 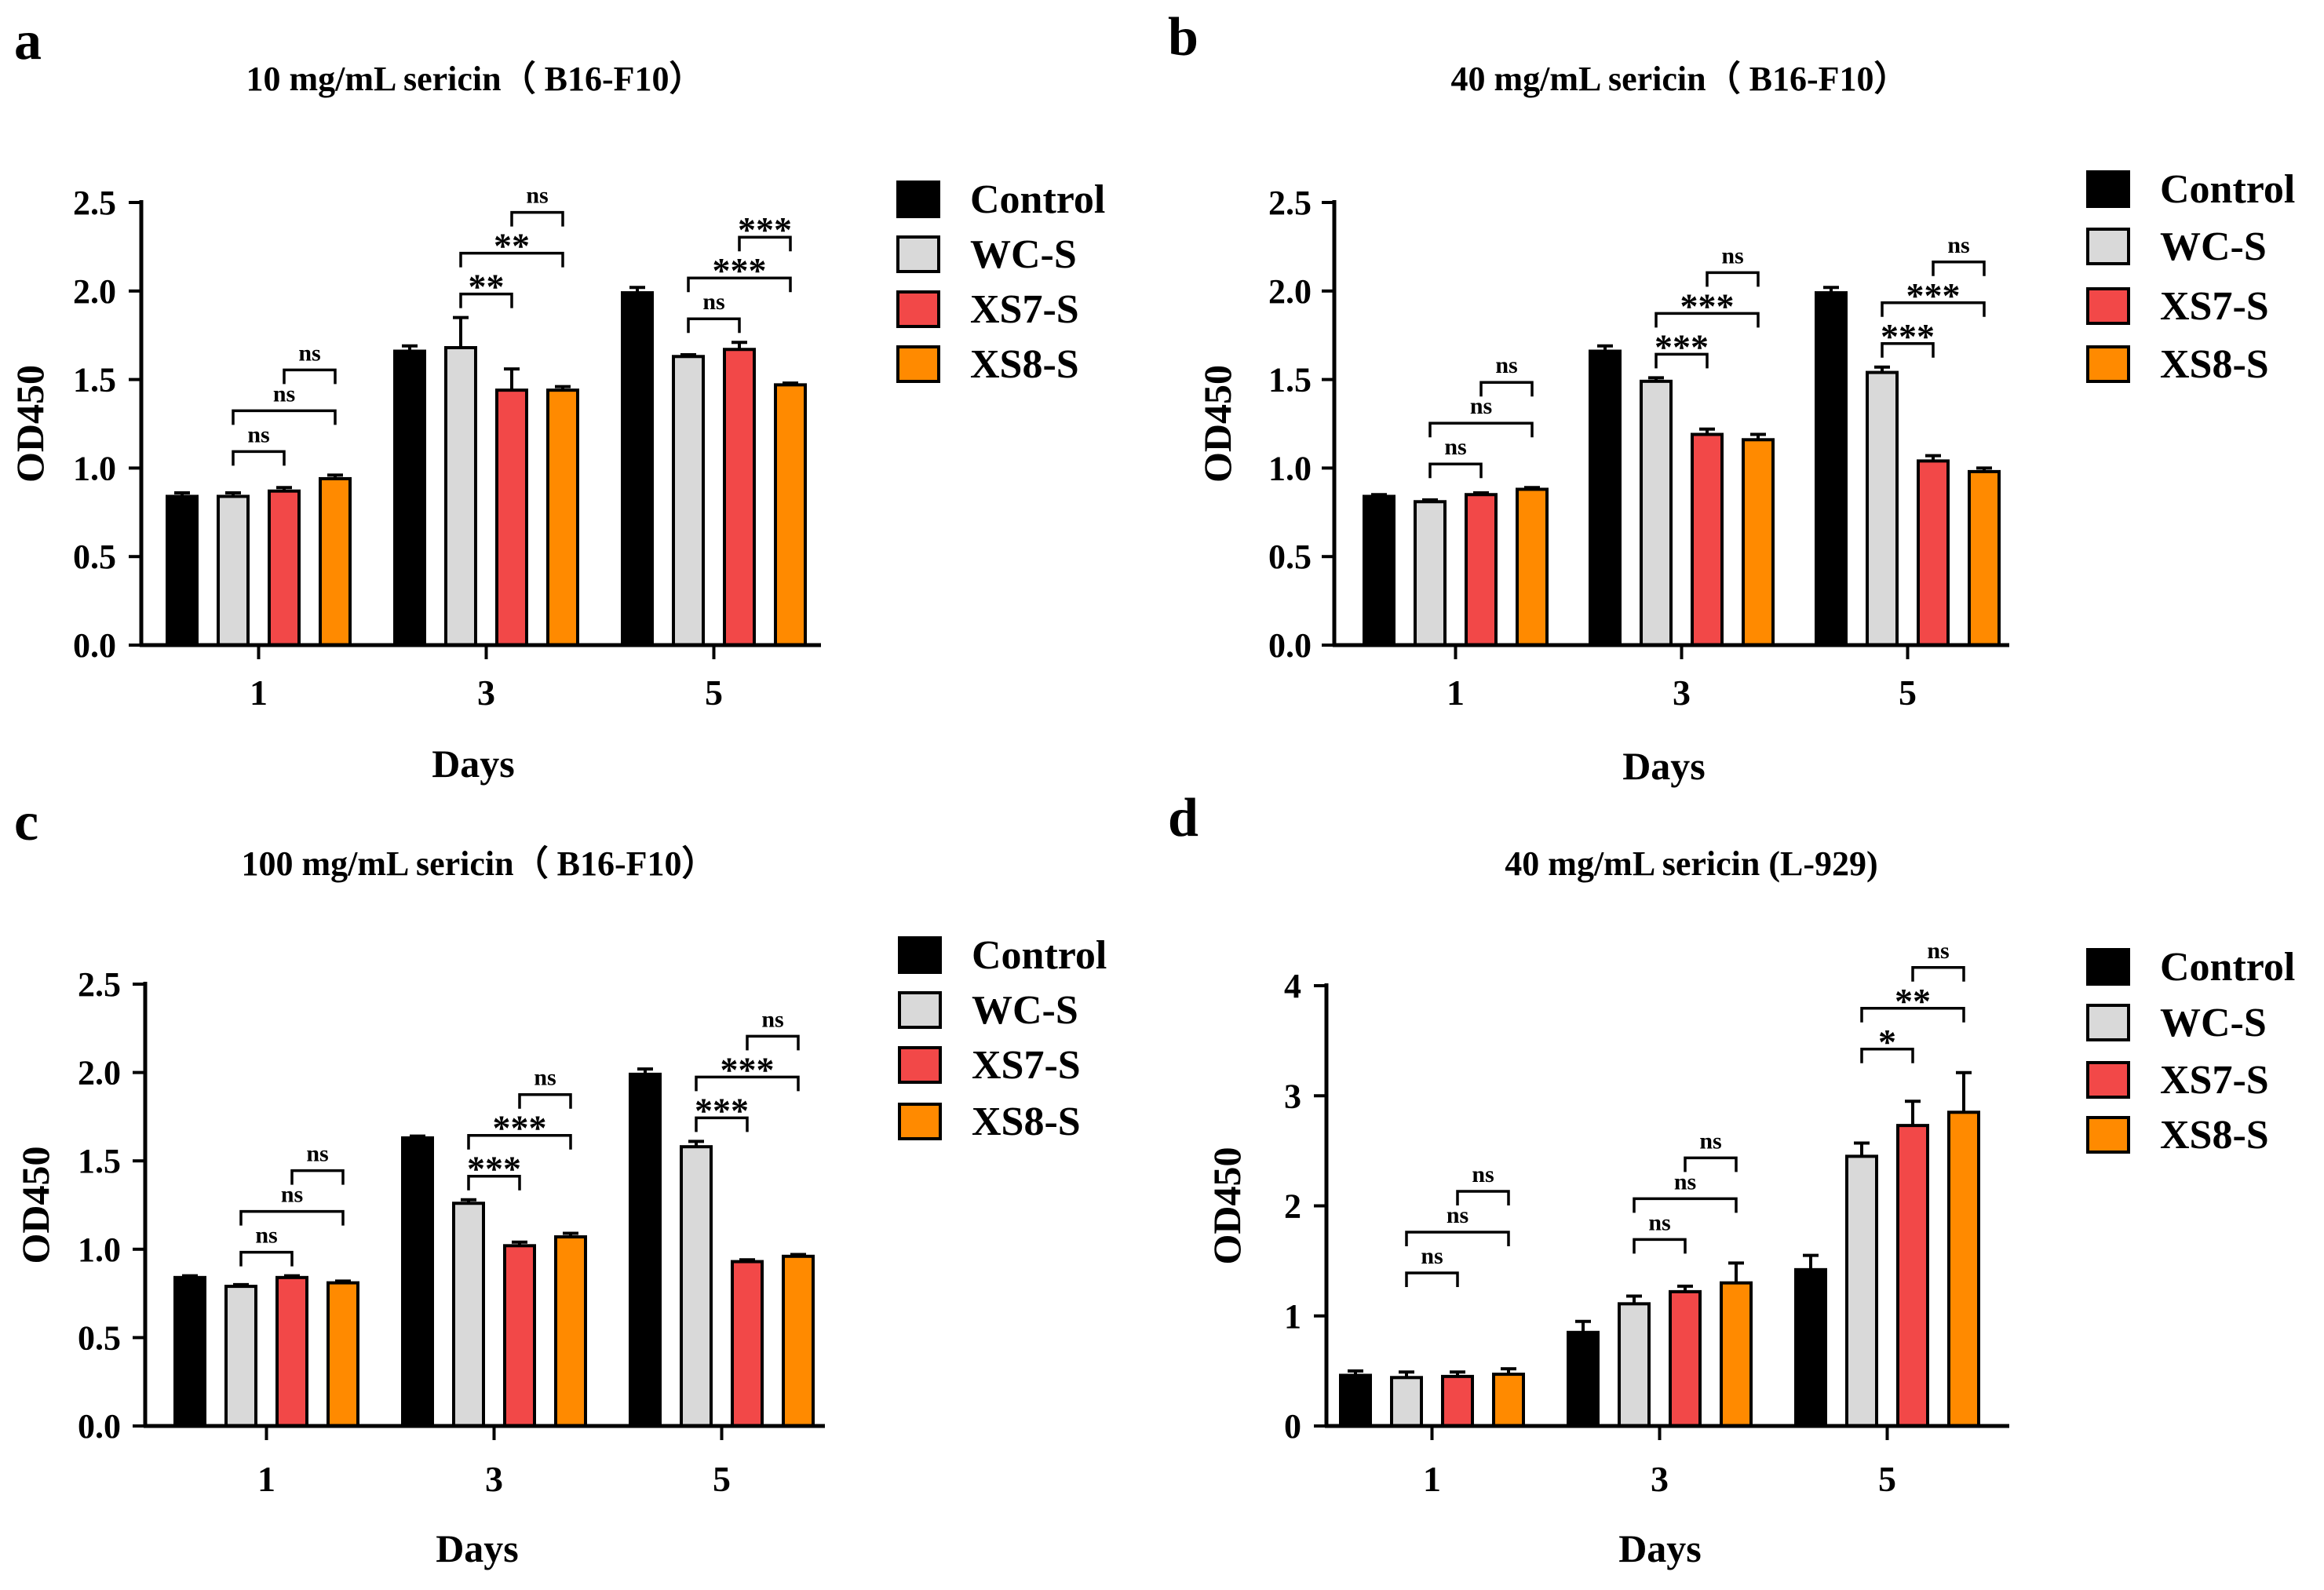 What do you see at coordinates (475, 79) in the screenshot?
I see `chart-title: 10 mg/mL sericin（ B16-F10）` at bounding box center [475, 79].